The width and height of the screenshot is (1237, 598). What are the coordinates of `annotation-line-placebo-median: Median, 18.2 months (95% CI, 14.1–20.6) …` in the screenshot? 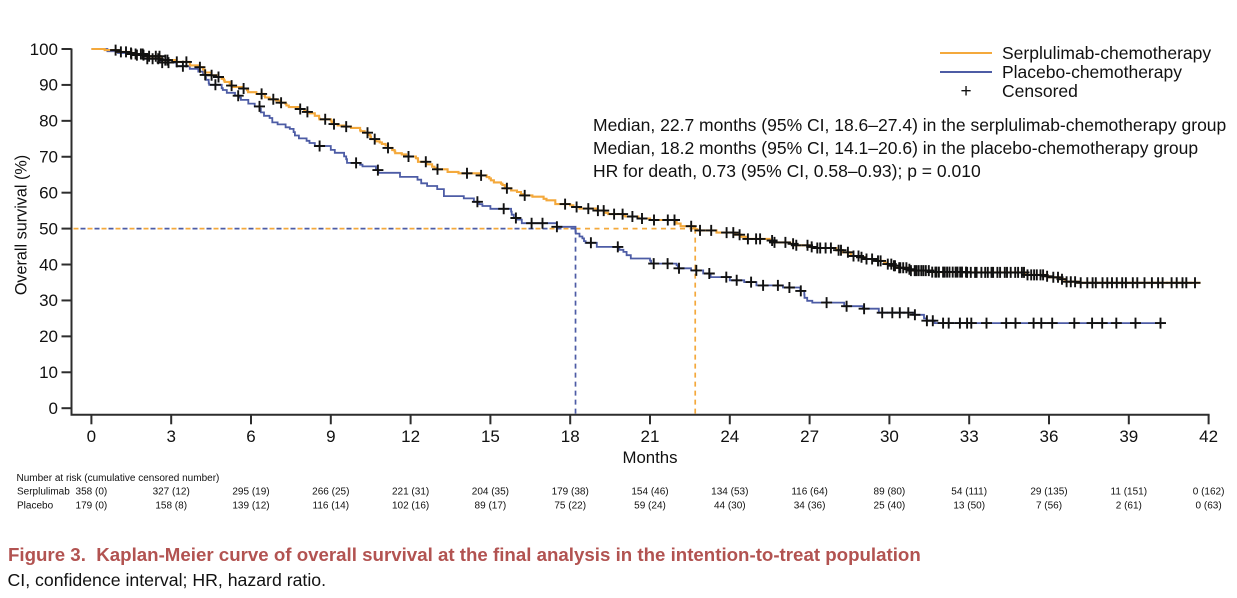 It's located at (896, 148).